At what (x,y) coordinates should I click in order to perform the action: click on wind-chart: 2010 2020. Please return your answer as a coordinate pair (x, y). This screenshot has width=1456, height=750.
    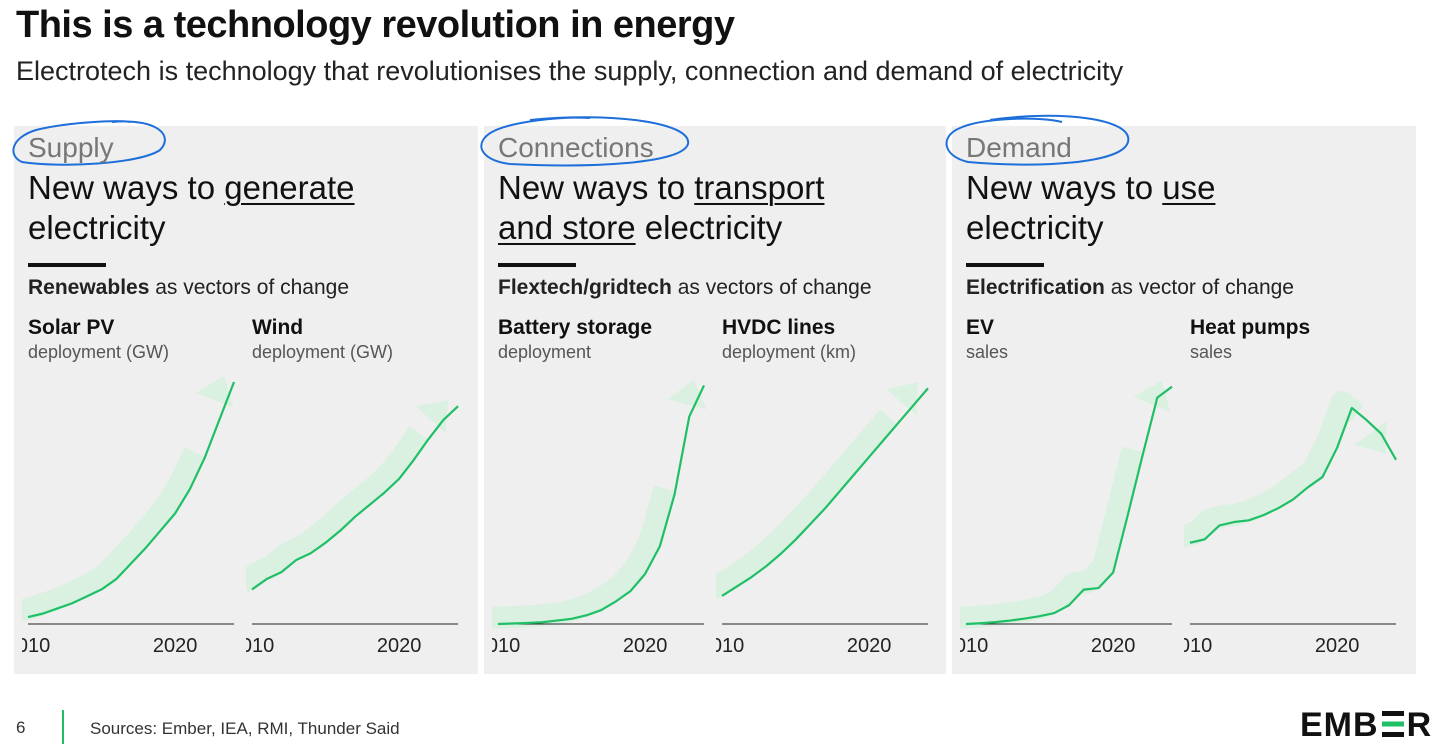
    Looking at the image, I should click on (352, 528).